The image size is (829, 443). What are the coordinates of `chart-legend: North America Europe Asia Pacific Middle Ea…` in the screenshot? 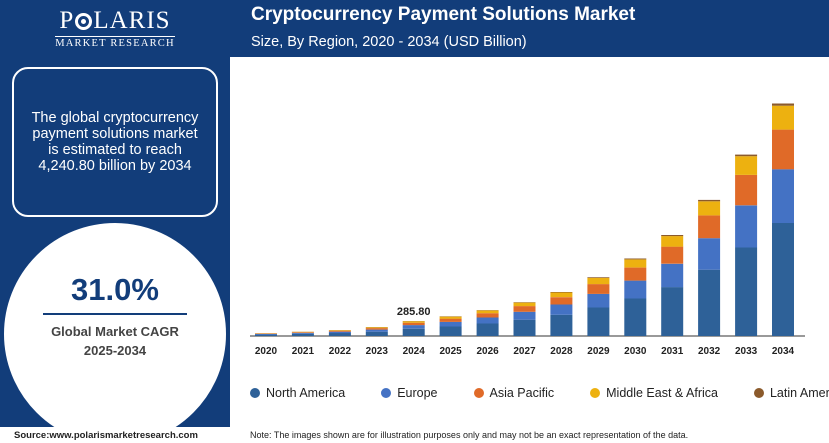 It's located at (539, 393).